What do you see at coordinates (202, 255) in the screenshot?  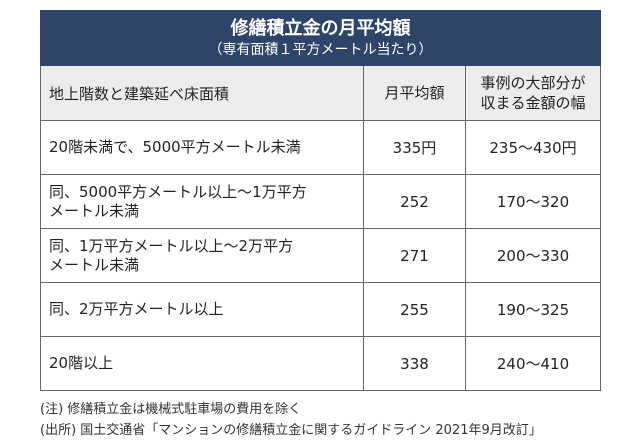 I see `condition-cell: 同、1万平方メートル以上～2万平方 メートル未満` at bounding box center [202, 255].